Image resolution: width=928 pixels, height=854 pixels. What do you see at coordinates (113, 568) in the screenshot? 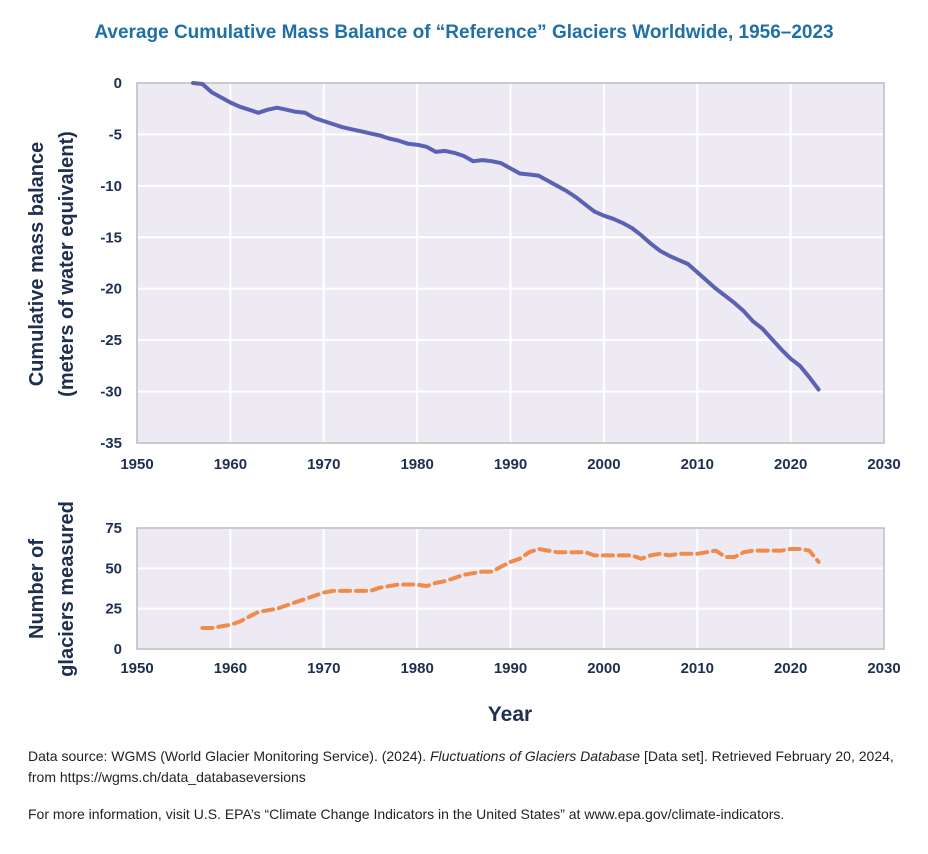
I see `y-tick-label: 50` at bounding box center [113, 568].